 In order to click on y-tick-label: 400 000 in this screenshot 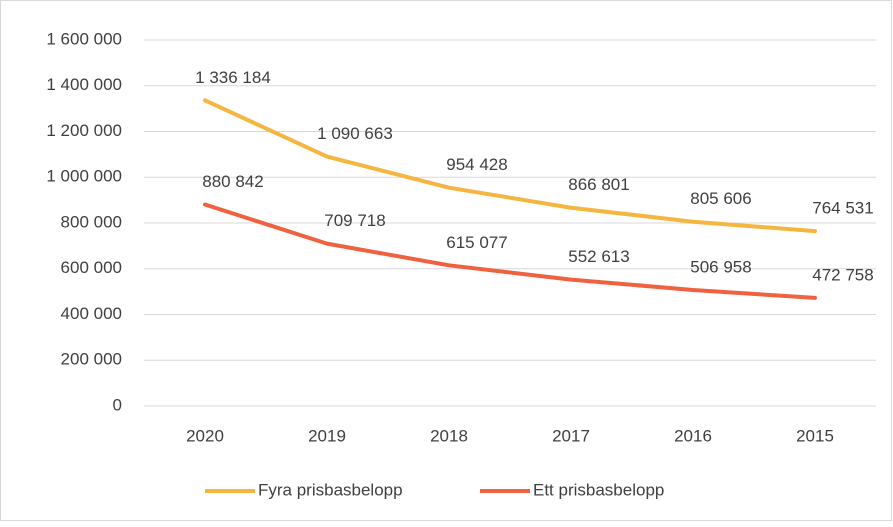, I will do `click(91, 313)`.